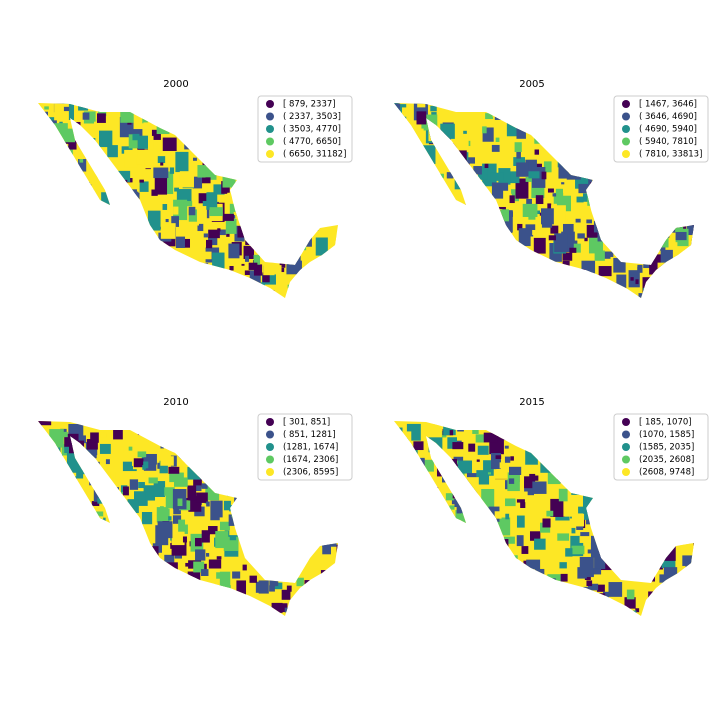 The width and height of the screenshot is (720, 720). What do you see at coordinates (668, 130) in the screenshot?
I see `legend-label: ( 4690, 5940]` at bounding box center [668, 130].